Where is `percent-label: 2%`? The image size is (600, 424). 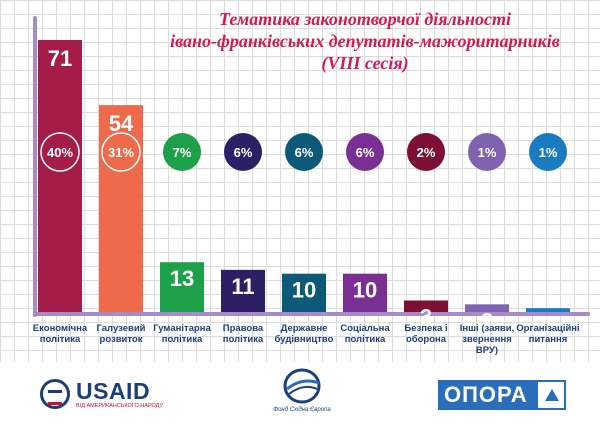 percent-label: 2% is located at coordinates (426, 152).